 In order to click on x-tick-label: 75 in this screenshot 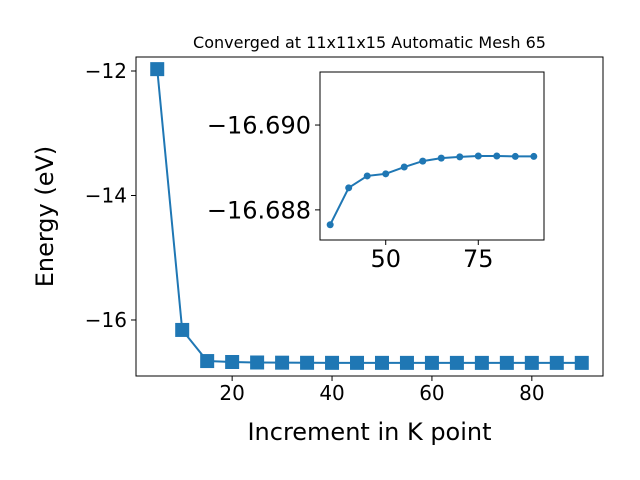, I will do `click(478, 259)`.